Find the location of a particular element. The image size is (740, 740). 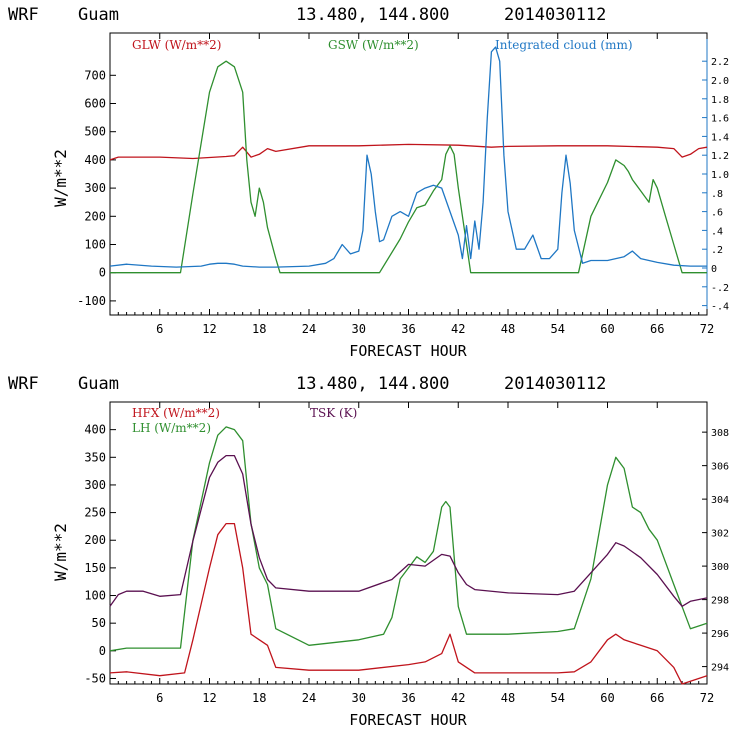

panel-2-y-tick-label: 0 is located at coordinates (102, 651).